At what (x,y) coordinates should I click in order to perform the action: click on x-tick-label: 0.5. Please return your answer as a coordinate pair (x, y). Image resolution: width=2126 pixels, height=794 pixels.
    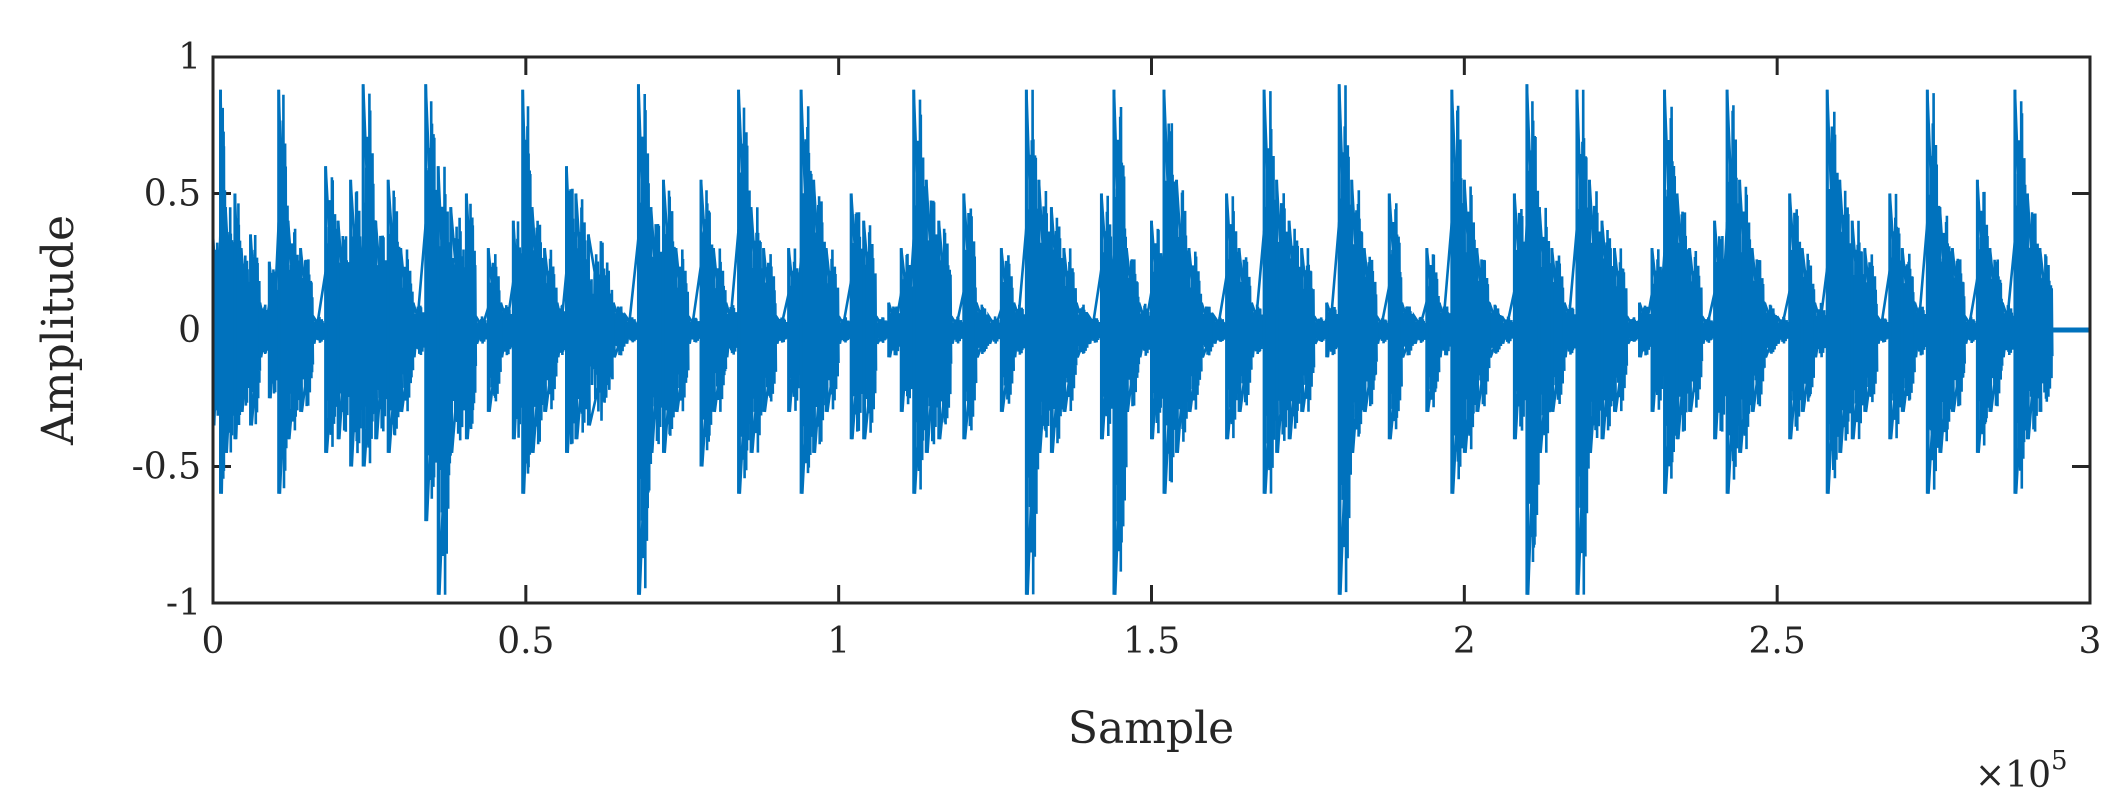
    Looking at the image, I should click on (525, 641).